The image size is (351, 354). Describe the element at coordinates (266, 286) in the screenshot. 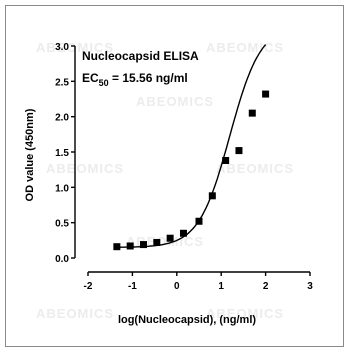

I see `x-tick-label: 2` at that location.